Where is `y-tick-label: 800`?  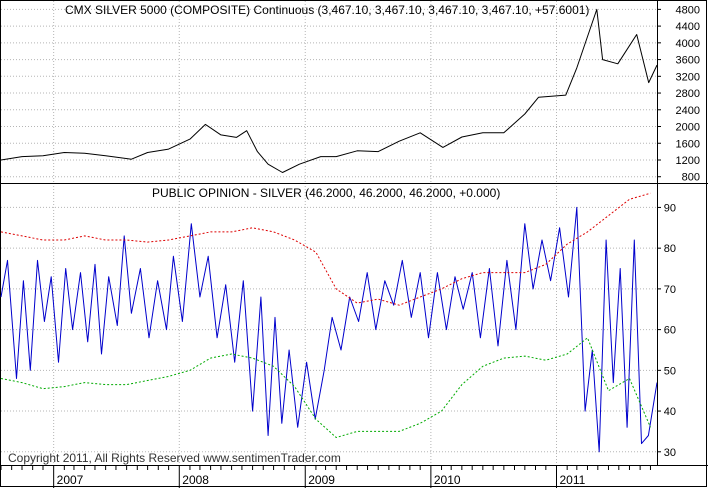
y-tick-label: 800 is located at coordinates (691, 178).